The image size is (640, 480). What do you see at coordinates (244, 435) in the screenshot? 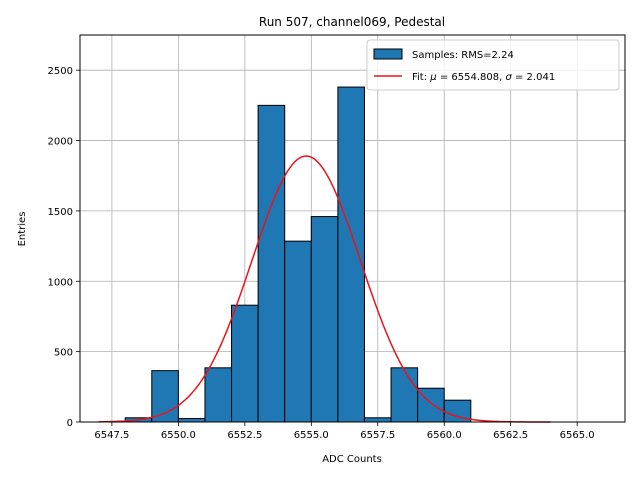
I see `x-tick-label: 6552.5` at bounding box center [244, 435].